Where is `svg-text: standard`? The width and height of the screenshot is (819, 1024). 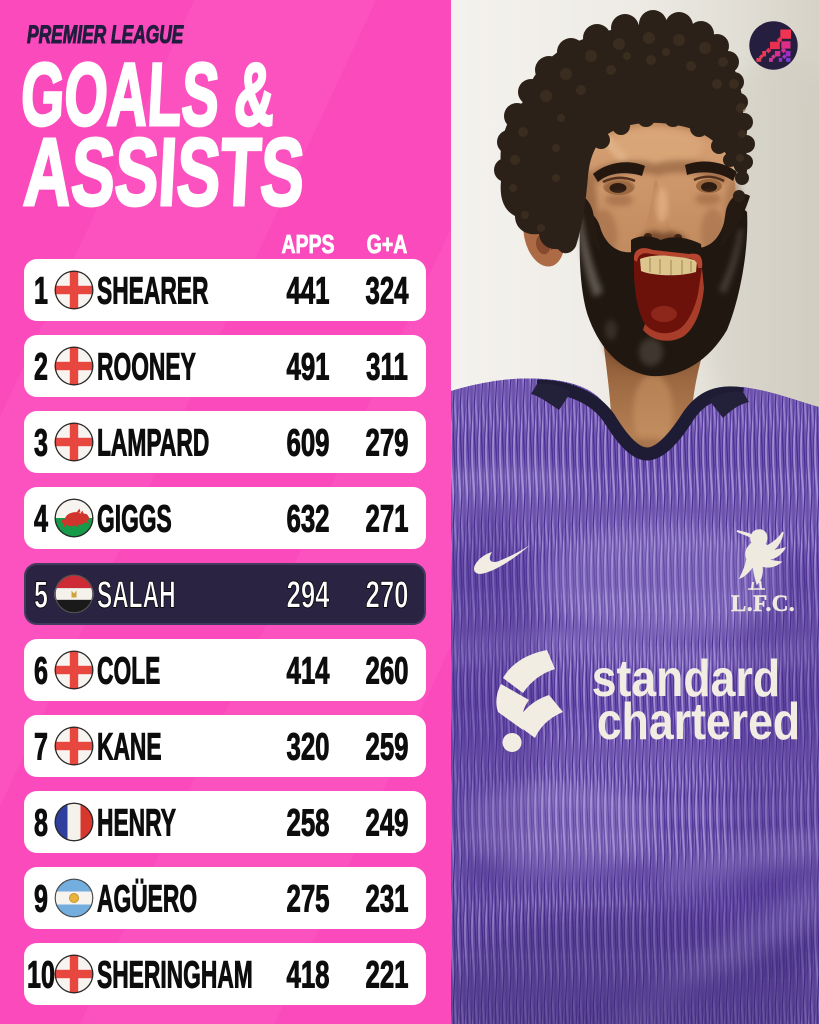
svg-text: standard is located at coordinates (686, 679).